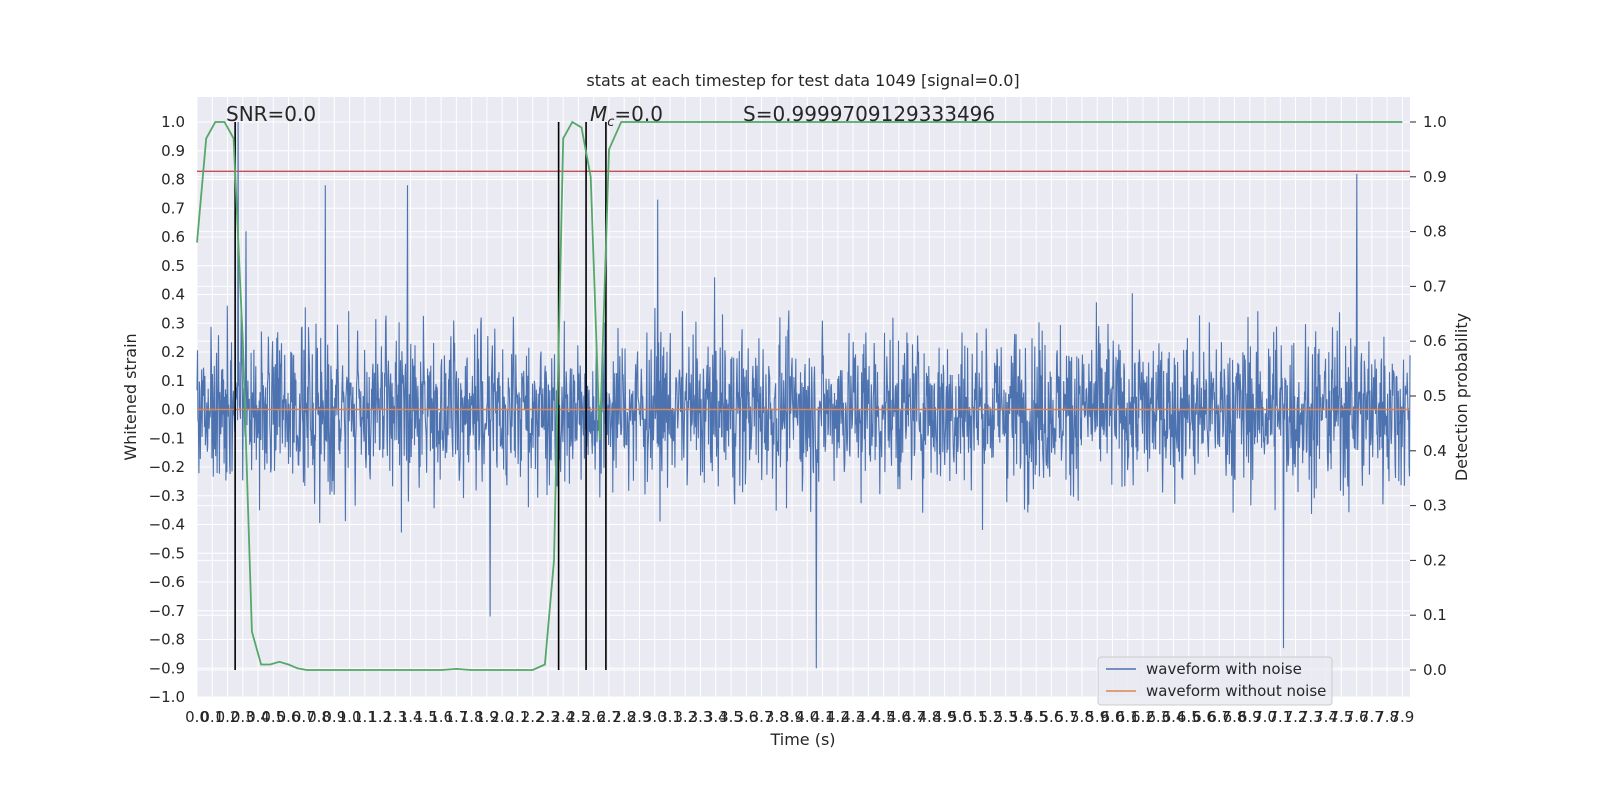  Describe the element at coordinates (670, 717) in the screenshot. I see `x-tick-label: 3.1` at that location.